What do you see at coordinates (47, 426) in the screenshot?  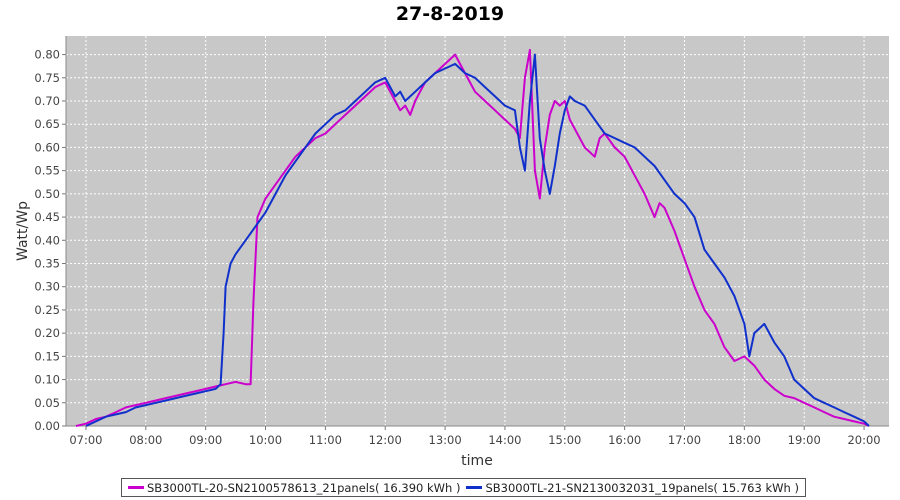 I see `y-tick-label: 0.00` at bounding box center [47, 426].